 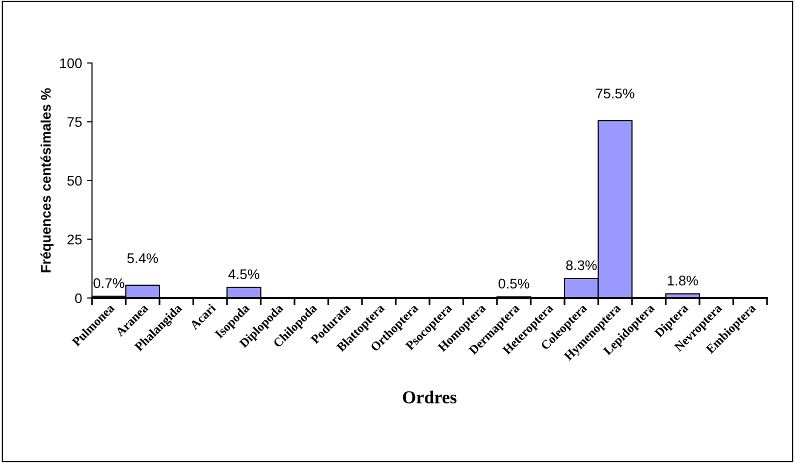 What do you see at coordinates (615, 93) in the screenshot?
I see `data-label: 75.5%` at bounding box center [615, 93].